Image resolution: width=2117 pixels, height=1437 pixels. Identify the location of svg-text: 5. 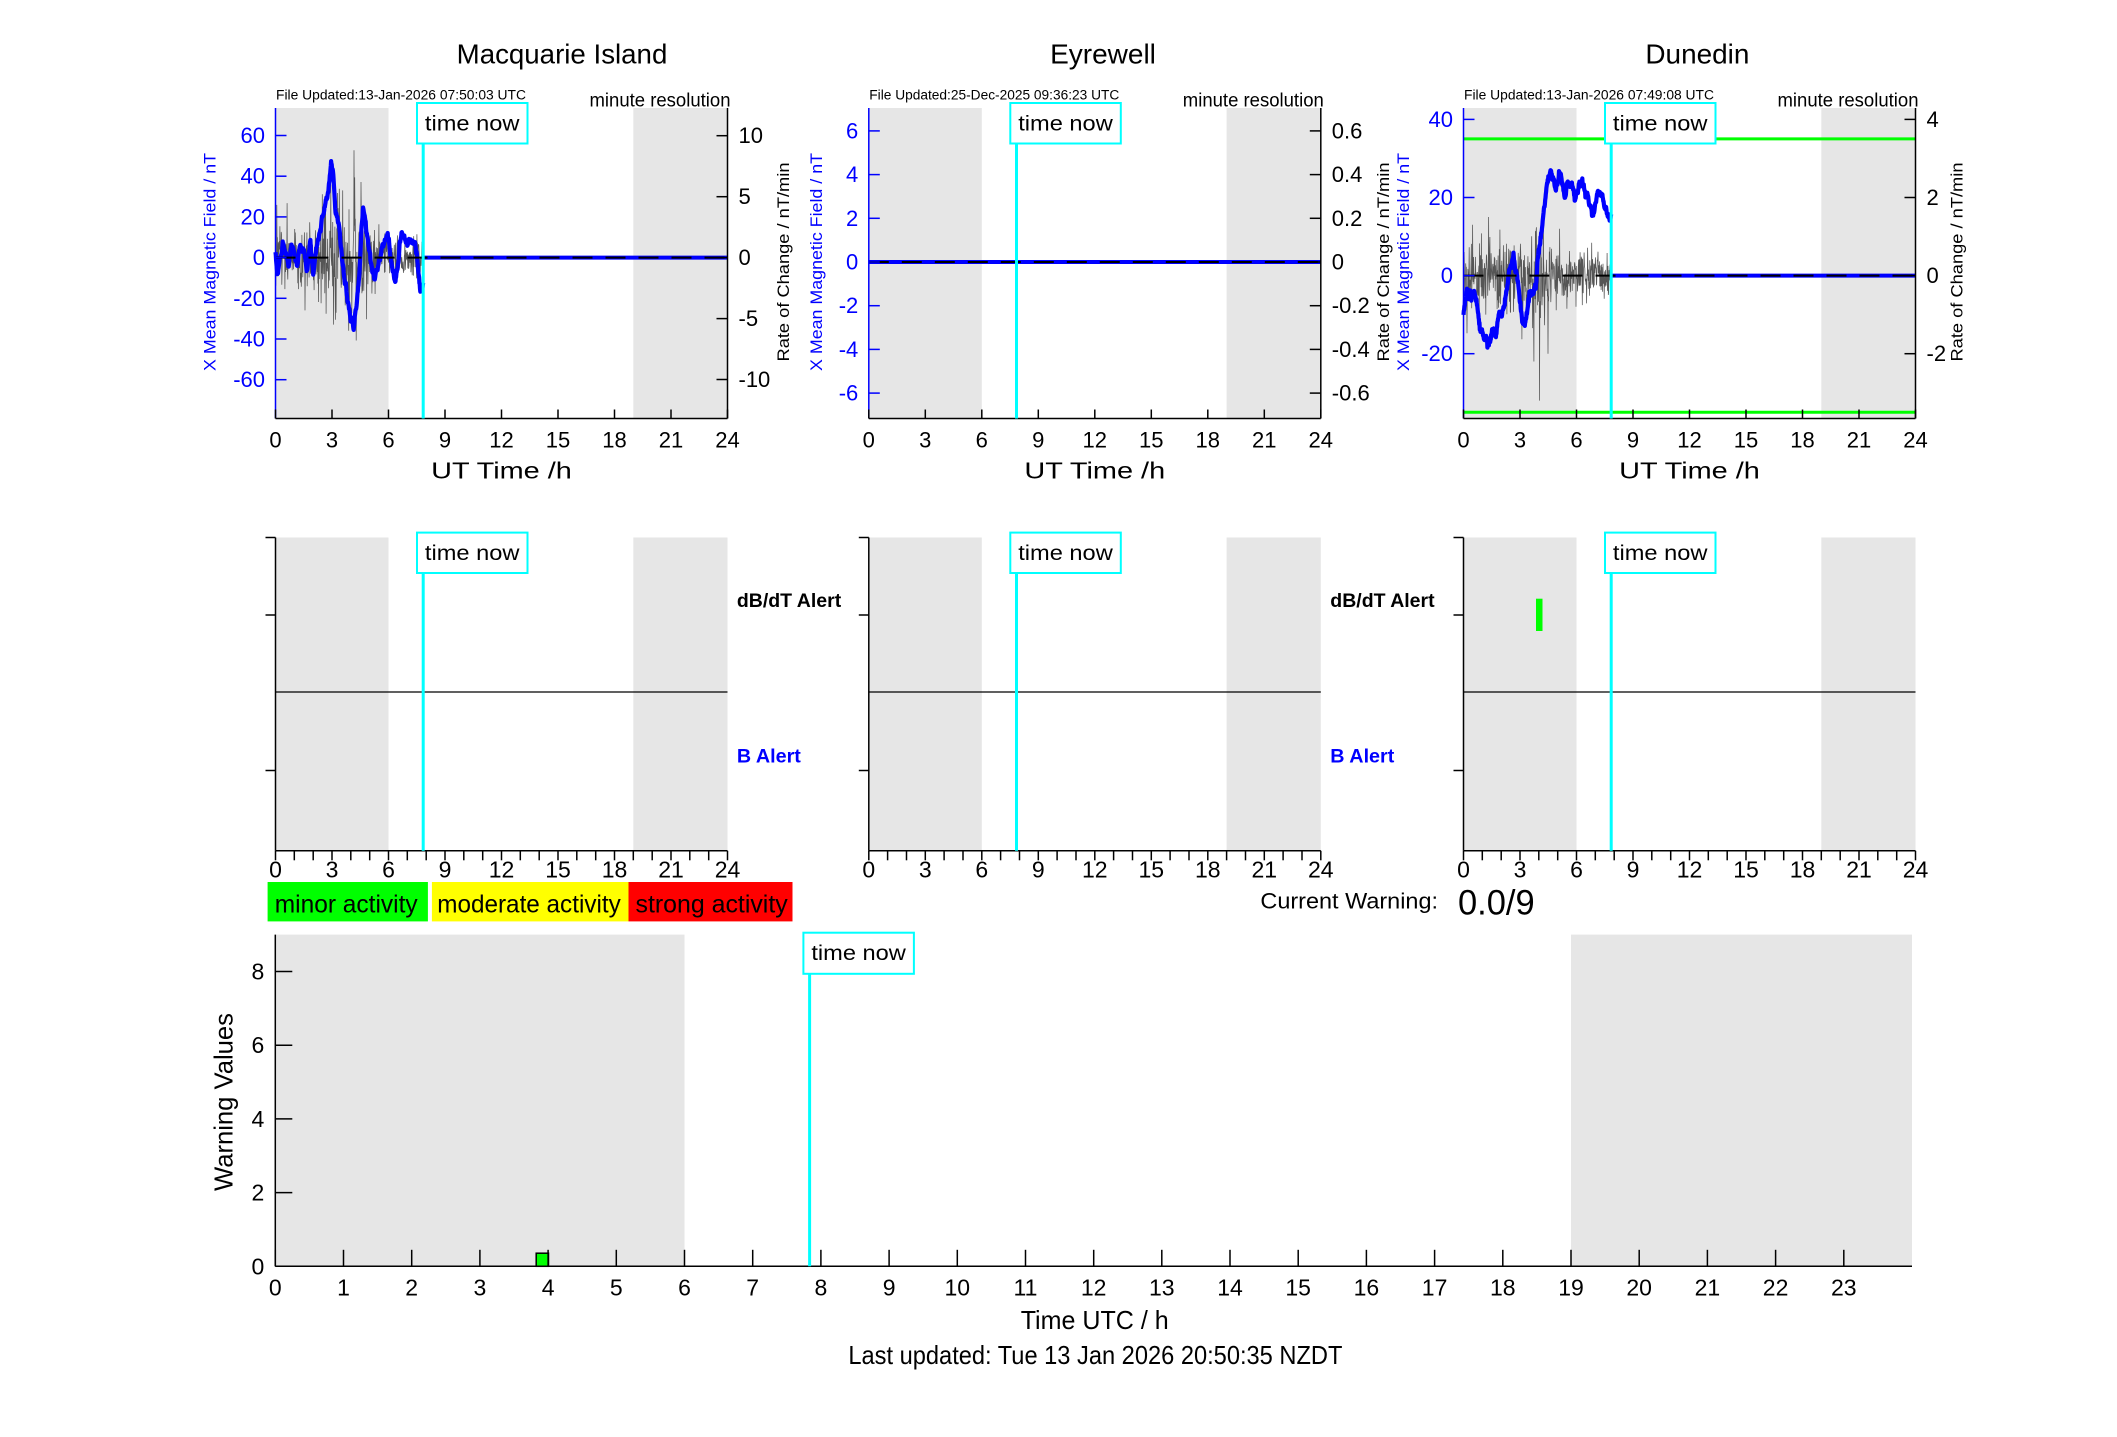
(616, 1288).